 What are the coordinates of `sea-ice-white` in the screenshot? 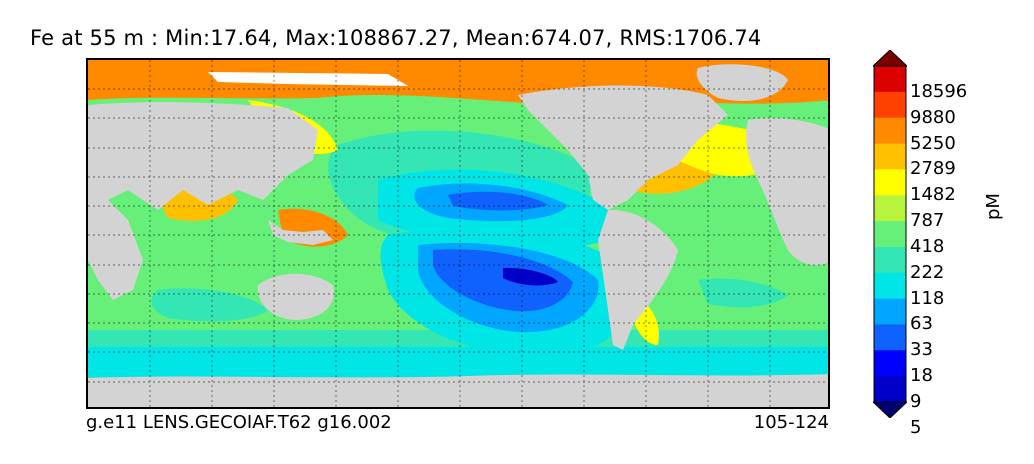 It's located at (308, 79).